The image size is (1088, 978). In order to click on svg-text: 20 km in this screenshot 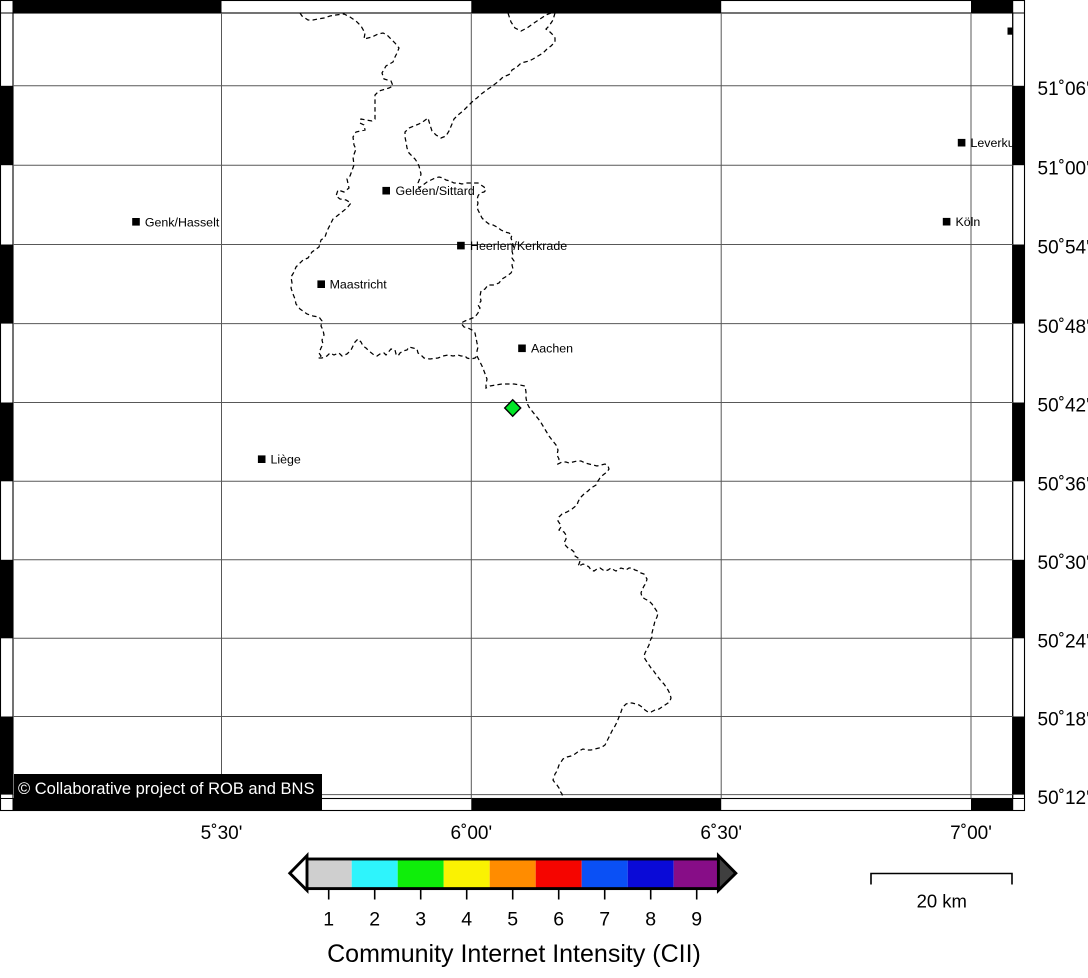, I will do `click(942, 901)`.